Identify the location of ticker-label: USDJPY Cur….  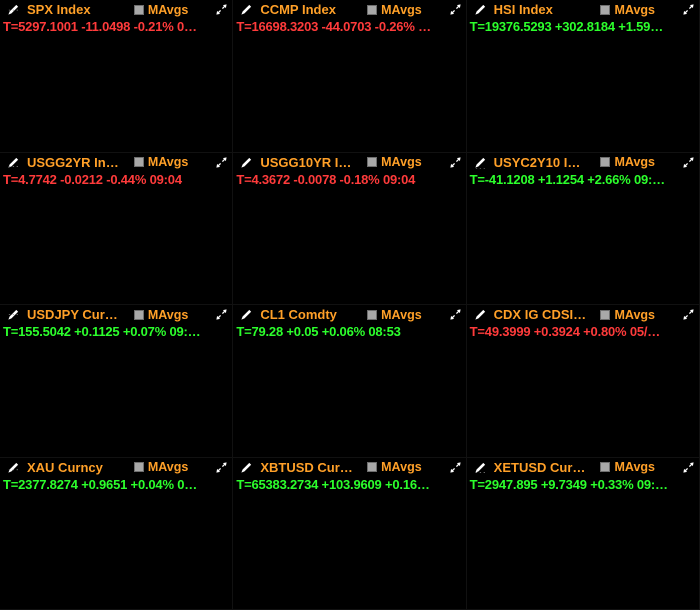
(72, 314).